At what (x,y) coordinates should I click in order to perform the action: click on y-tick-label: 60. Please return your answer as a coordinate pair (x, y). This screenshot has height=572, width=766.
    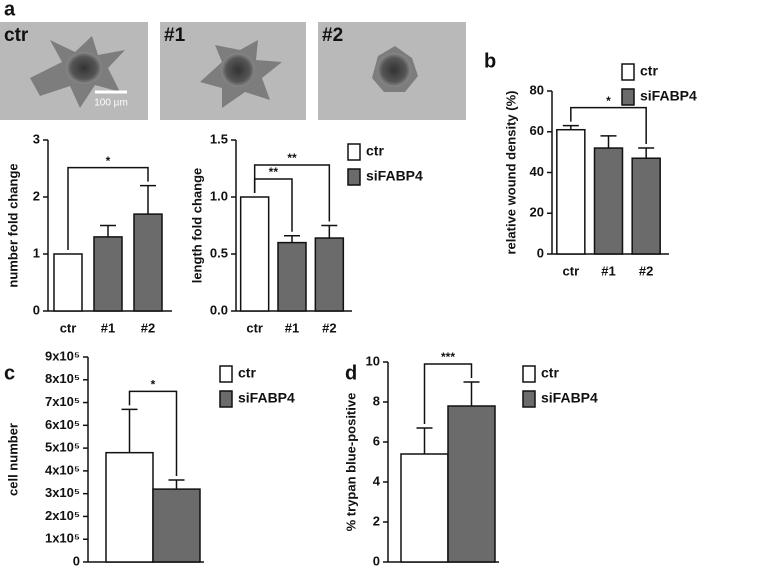
    Looking at the image, I should click on (537, 130).